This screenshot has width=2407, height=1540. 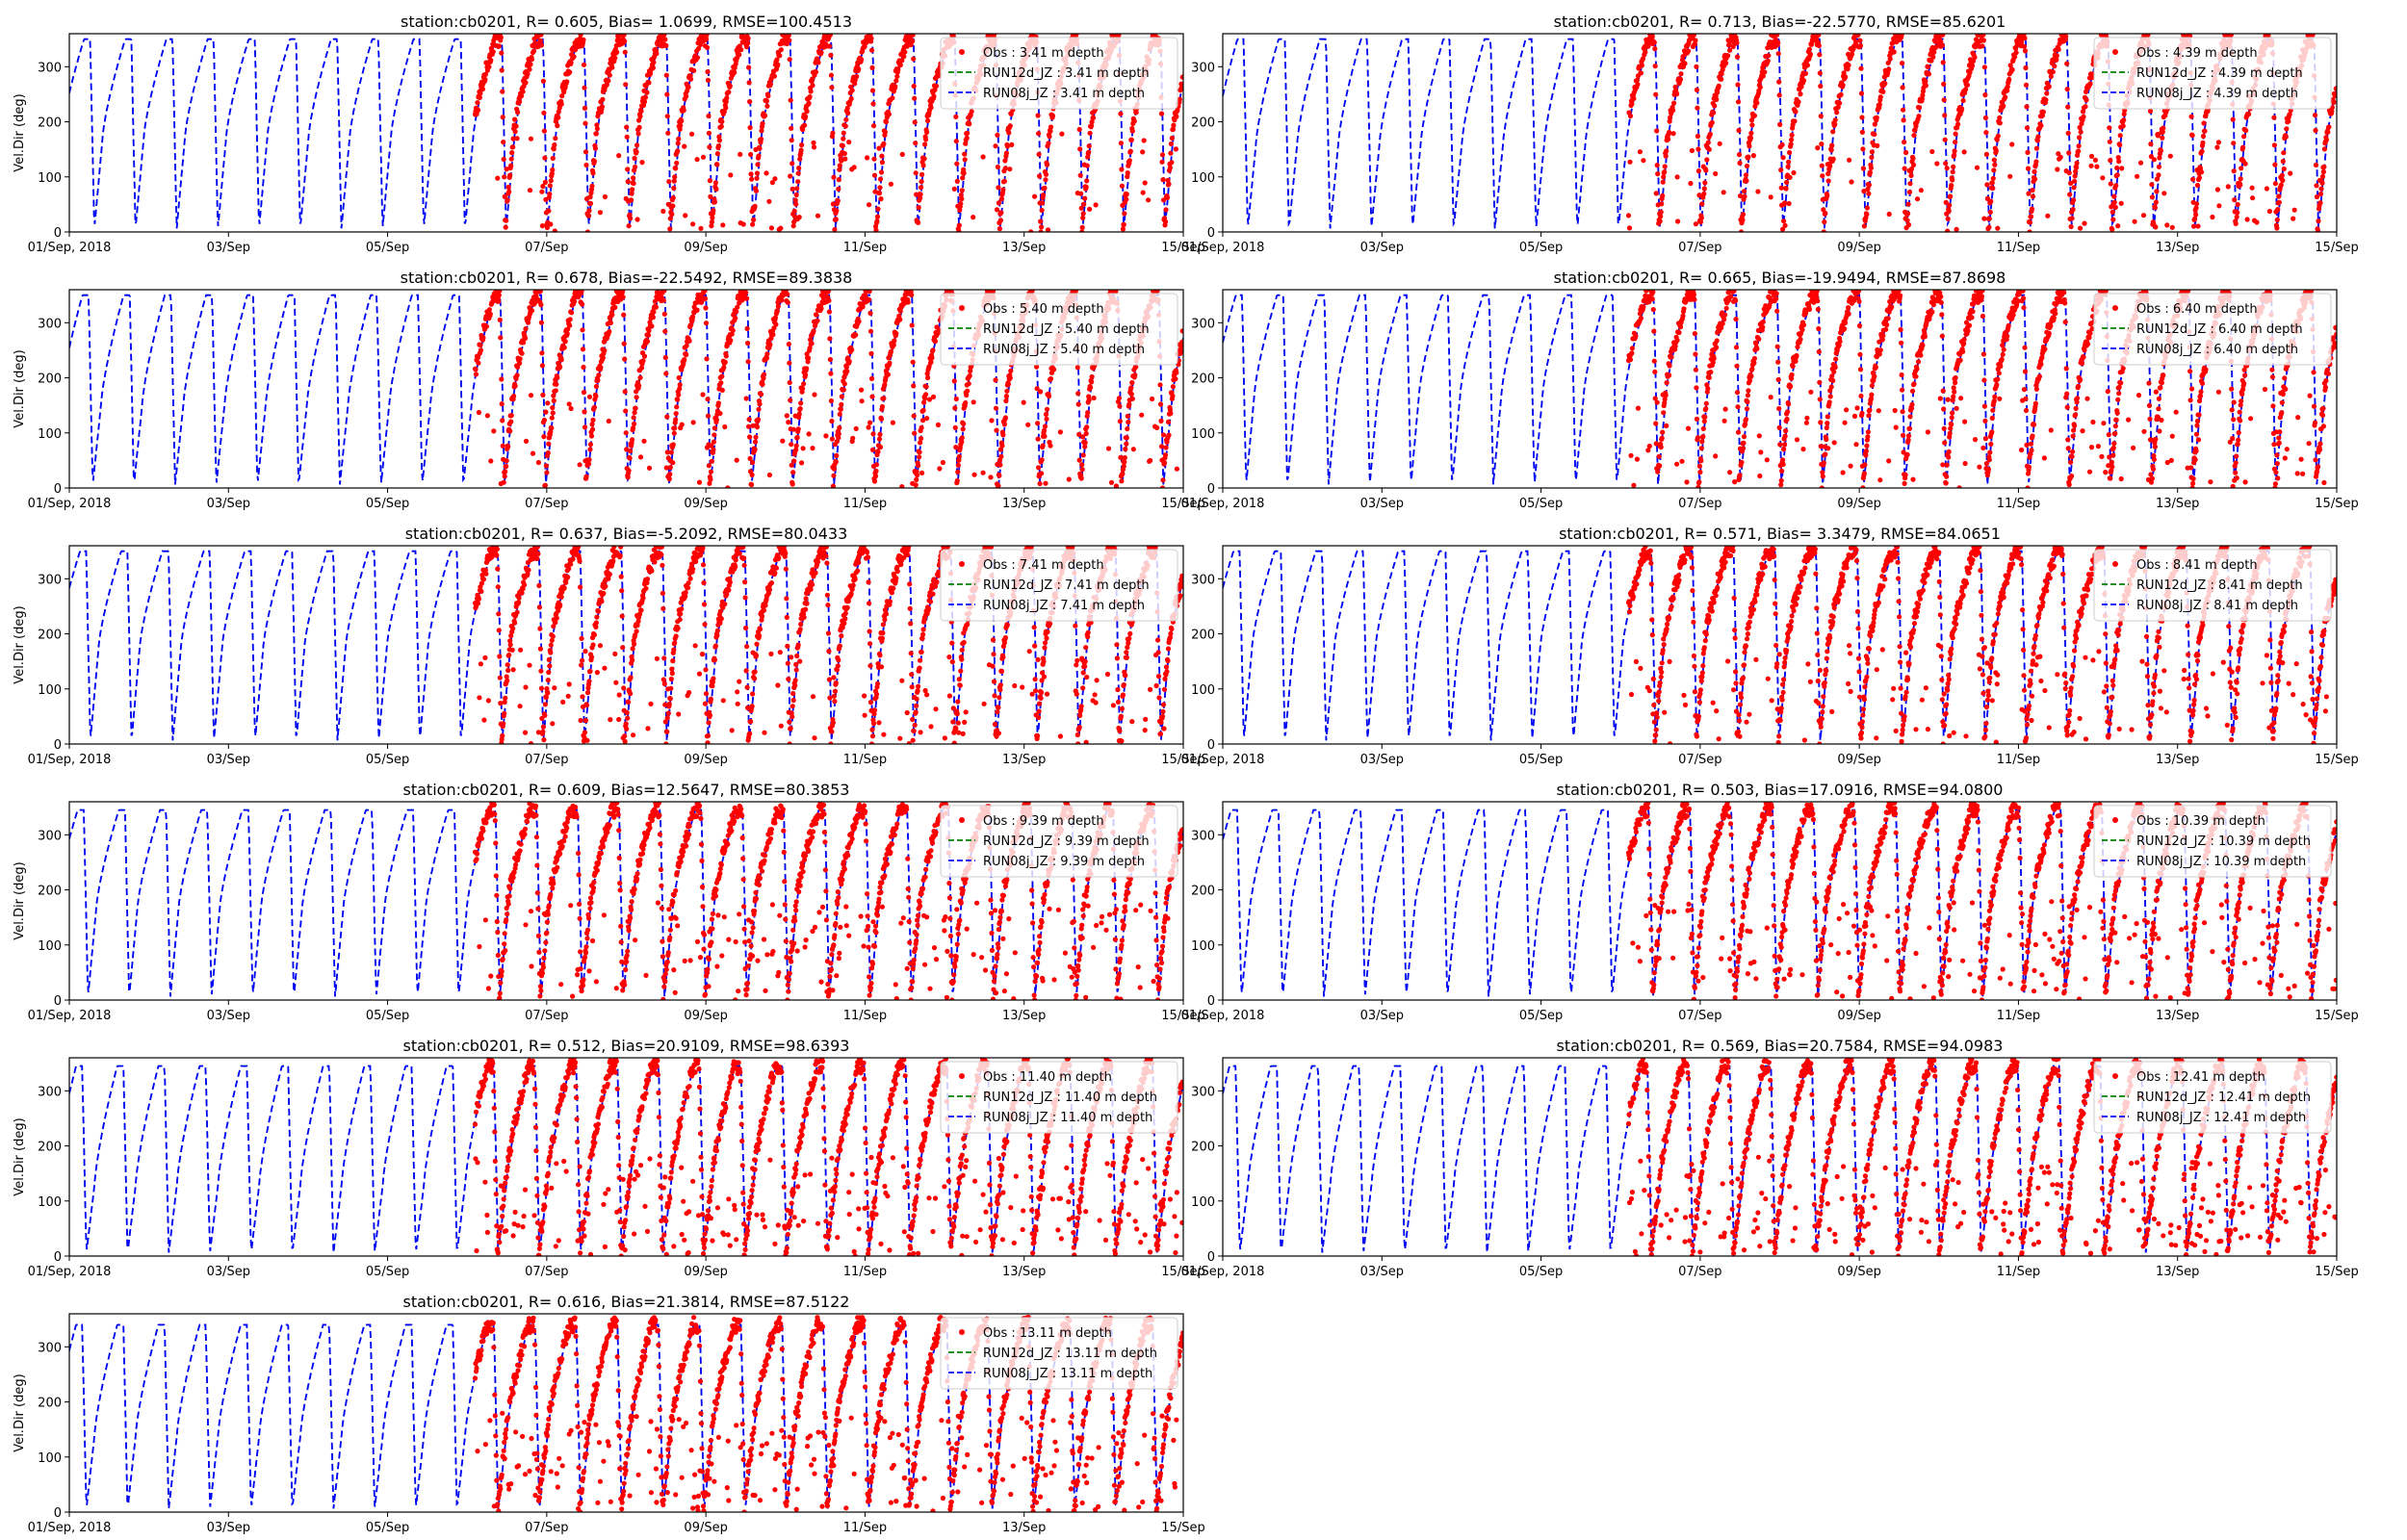 I want to click on legend-box, so click(x=1059, y=329).